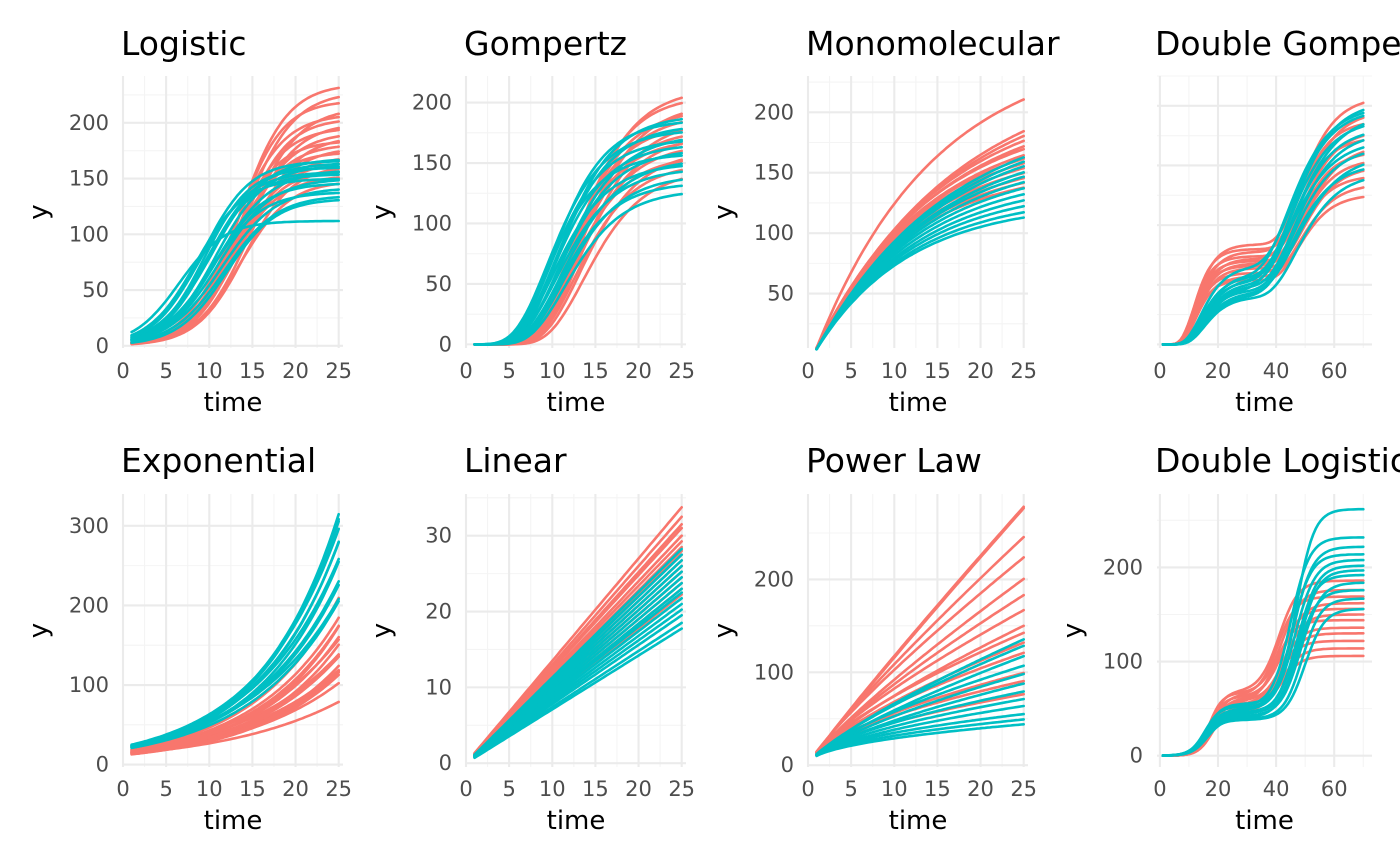 This screenshot has width=1400, height=865. I want to click on panel-power_law: 0 5 10 15 20 25 0 100 200 time y Power Law, so click(873, 638).